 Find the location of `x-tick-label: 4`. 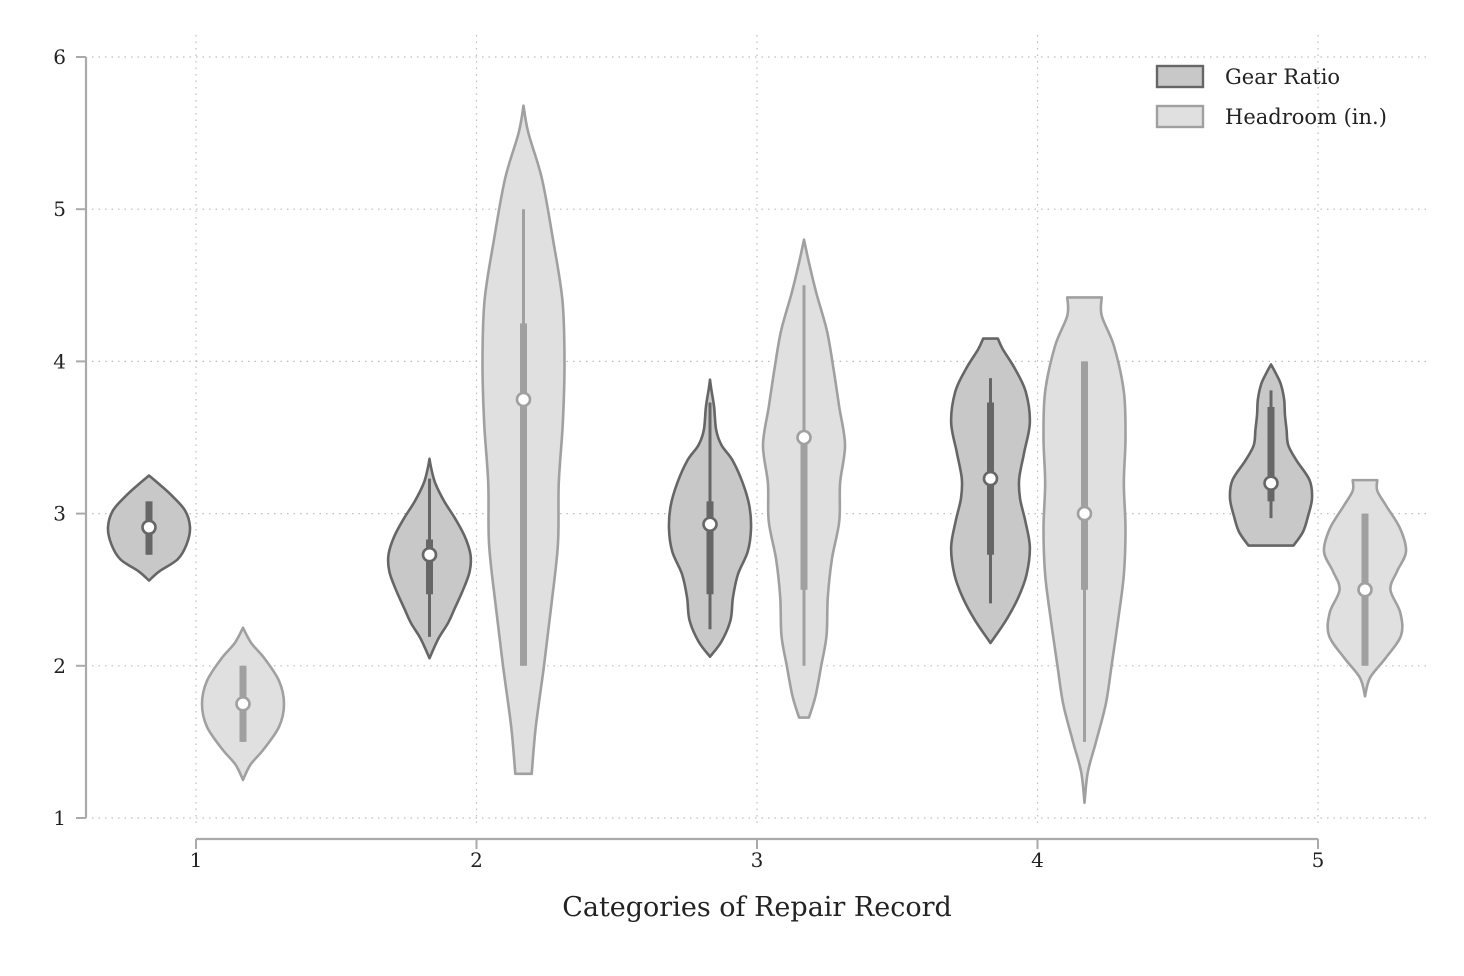

x-tick-label: 4 is located at coordinates (1037, 860).